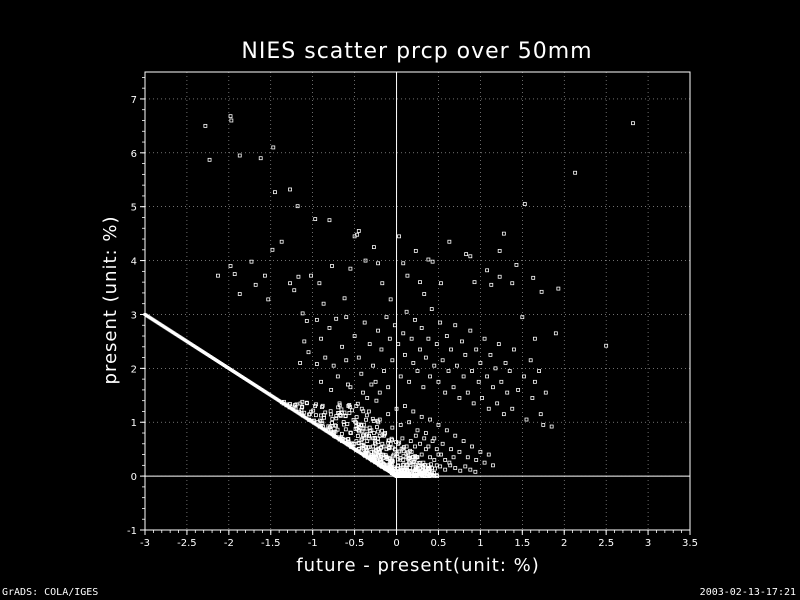 The width and height of the screenshot is (800, 600). Describe the element at coordinates (110, 300) in the screenshot. I see `y-axis-label: present (unit: %)` at that location.